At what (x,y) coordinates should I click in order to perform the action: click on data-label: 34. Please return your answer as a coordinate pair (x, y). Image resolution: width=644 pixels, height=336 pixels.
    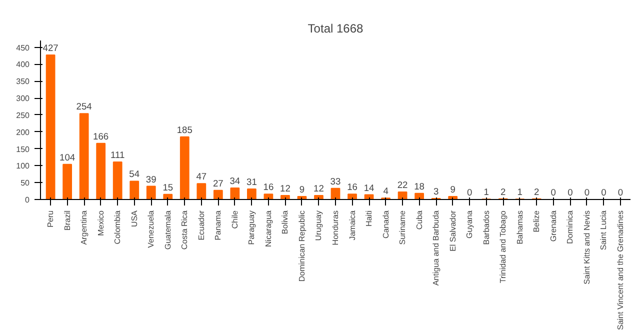
    Looking at the image, I should click on (235, 181).